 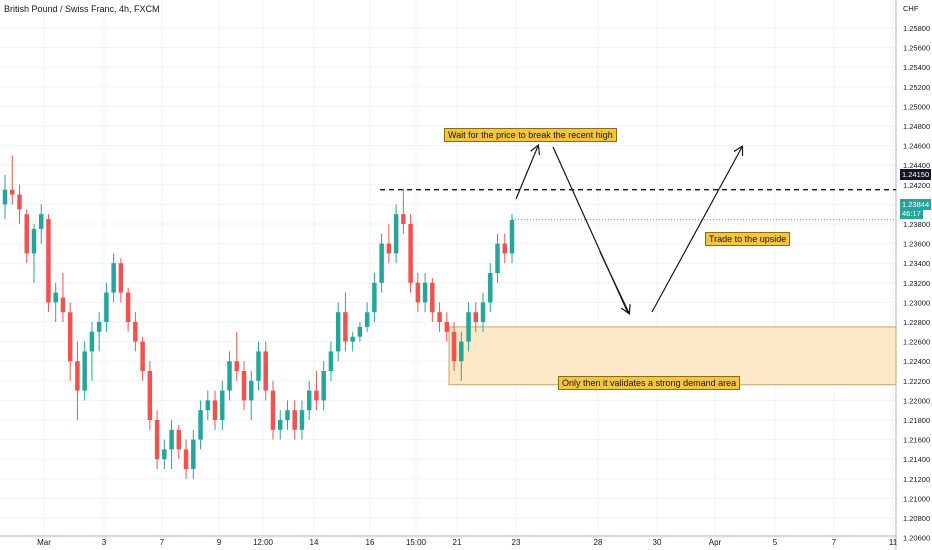 What do you see at coordinates (916, 400) in the screenshot?
I see `y-tick-label: 1.22000` at bounding box center [916, 400].